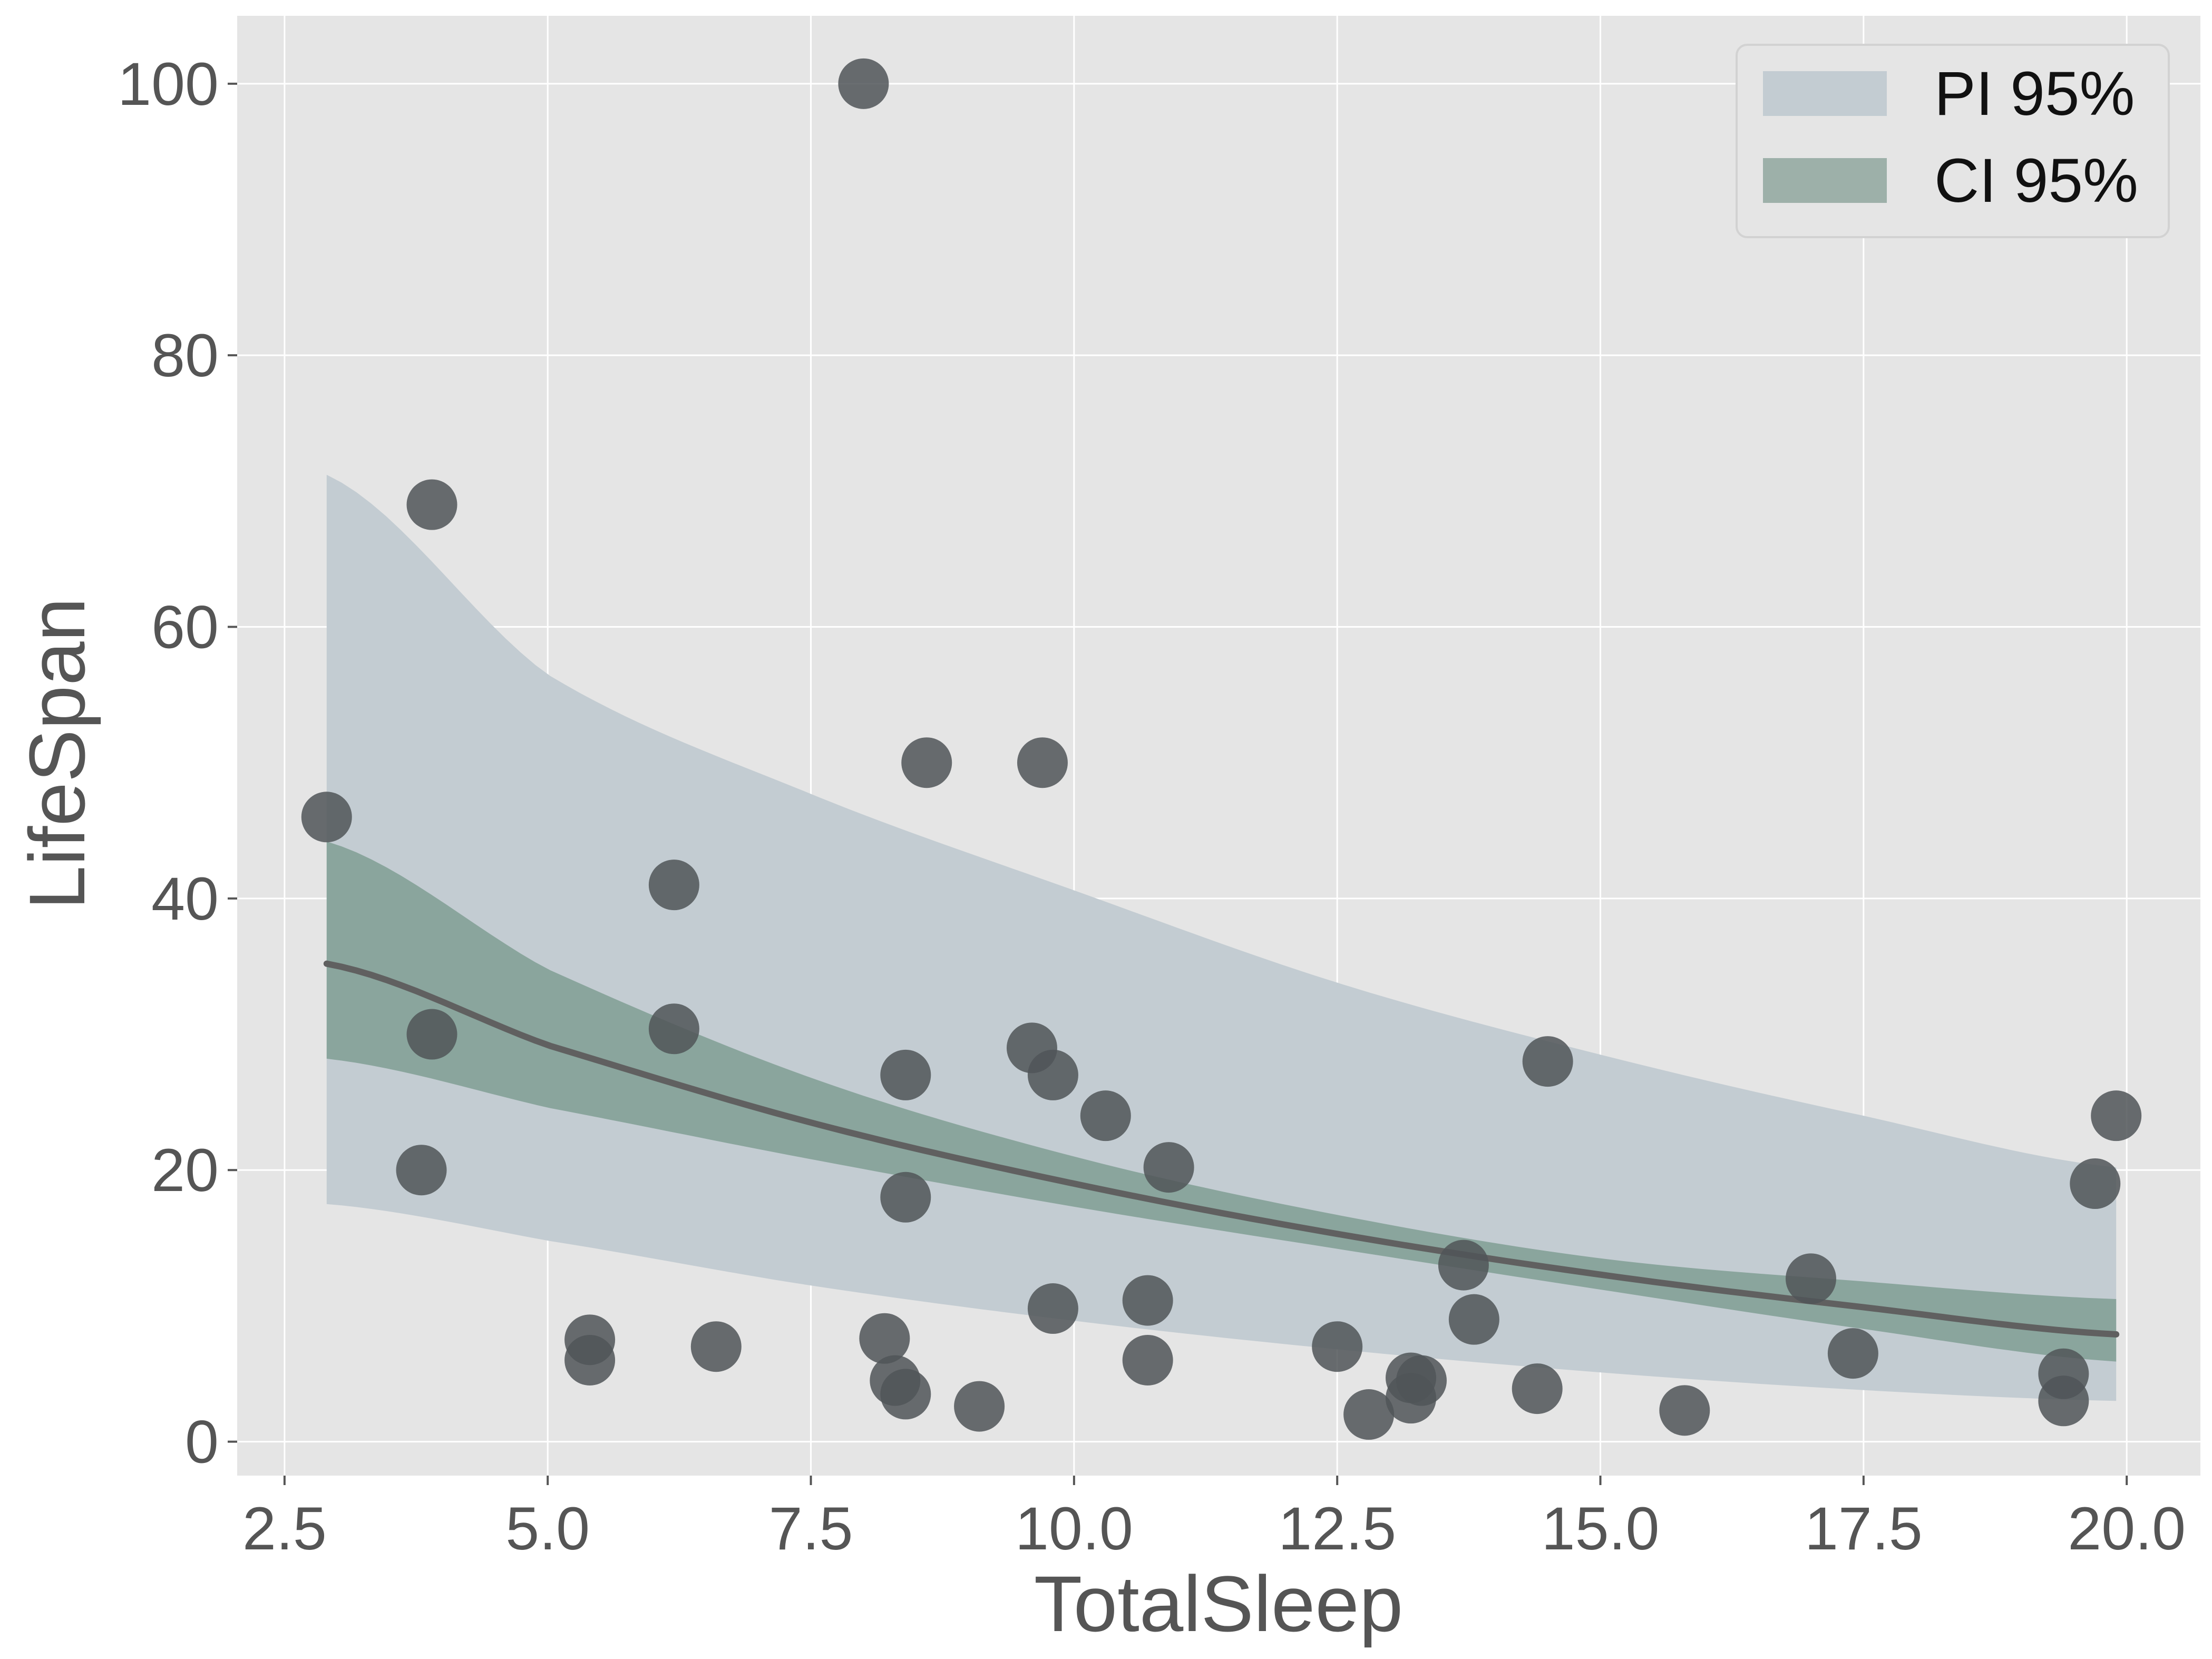  I want to click on x-tick-label-0: 2.5, so click(284, 1529).